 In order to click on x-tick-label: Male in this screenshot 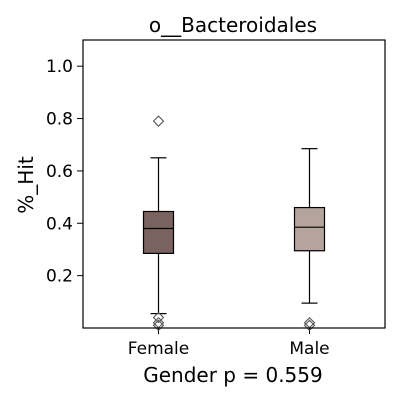, I will do `click(309, 349)`.